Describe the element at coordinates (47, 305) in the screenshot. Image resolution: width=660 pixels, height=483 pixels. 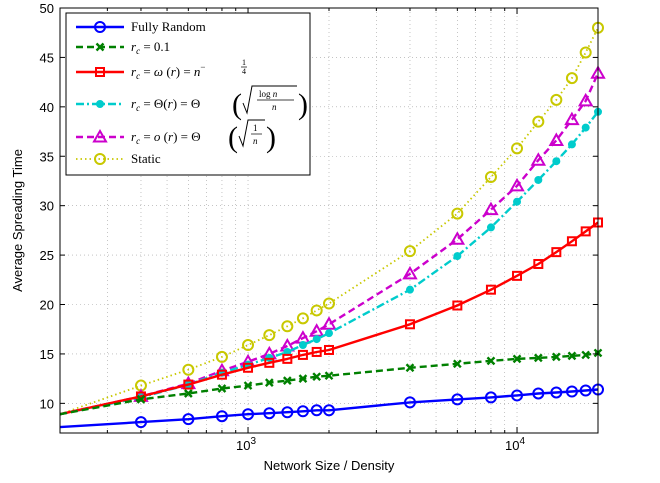
I see `y-tick-label: 20` at that location.